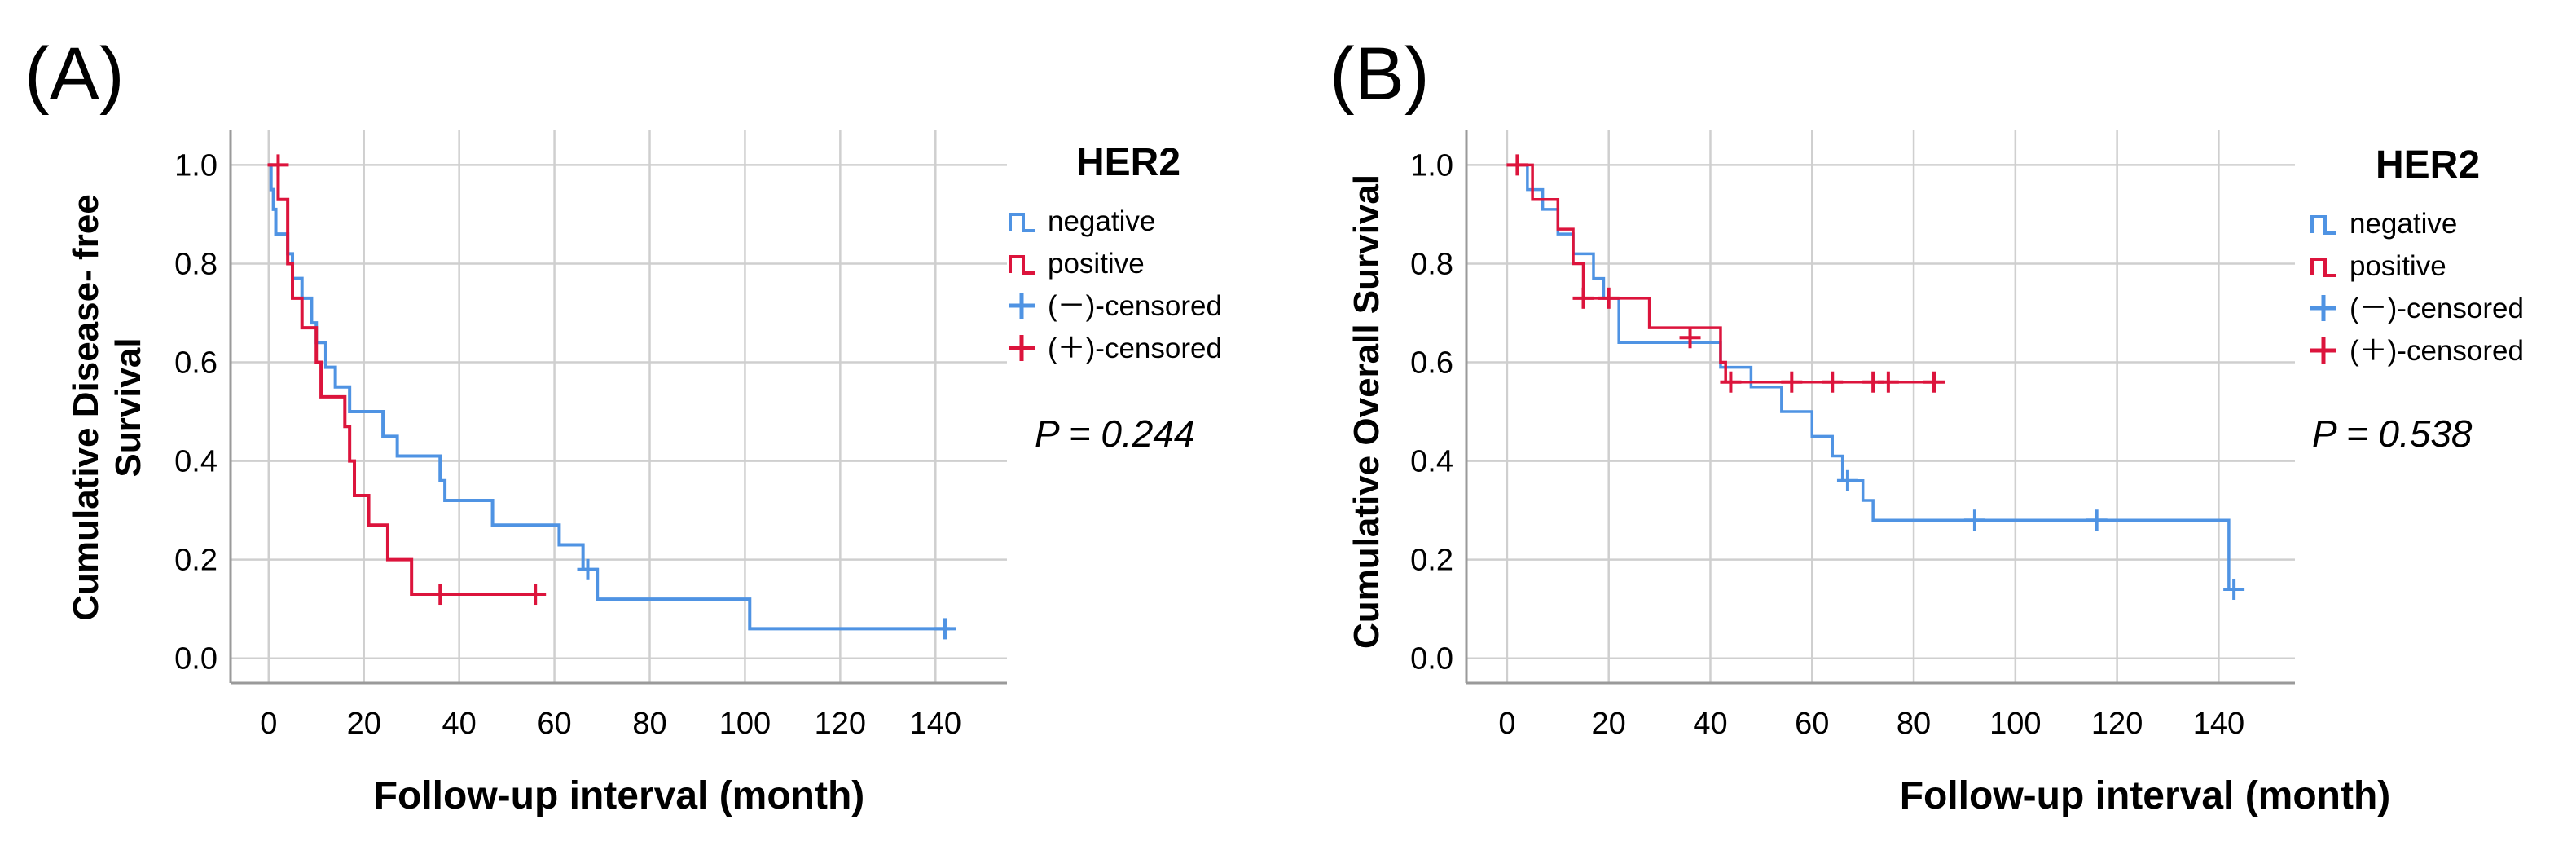 Image resolution: width=2576 pixels, height=846 pixels. I want to click on p-value: P = 0.244, so click(1115, 434).